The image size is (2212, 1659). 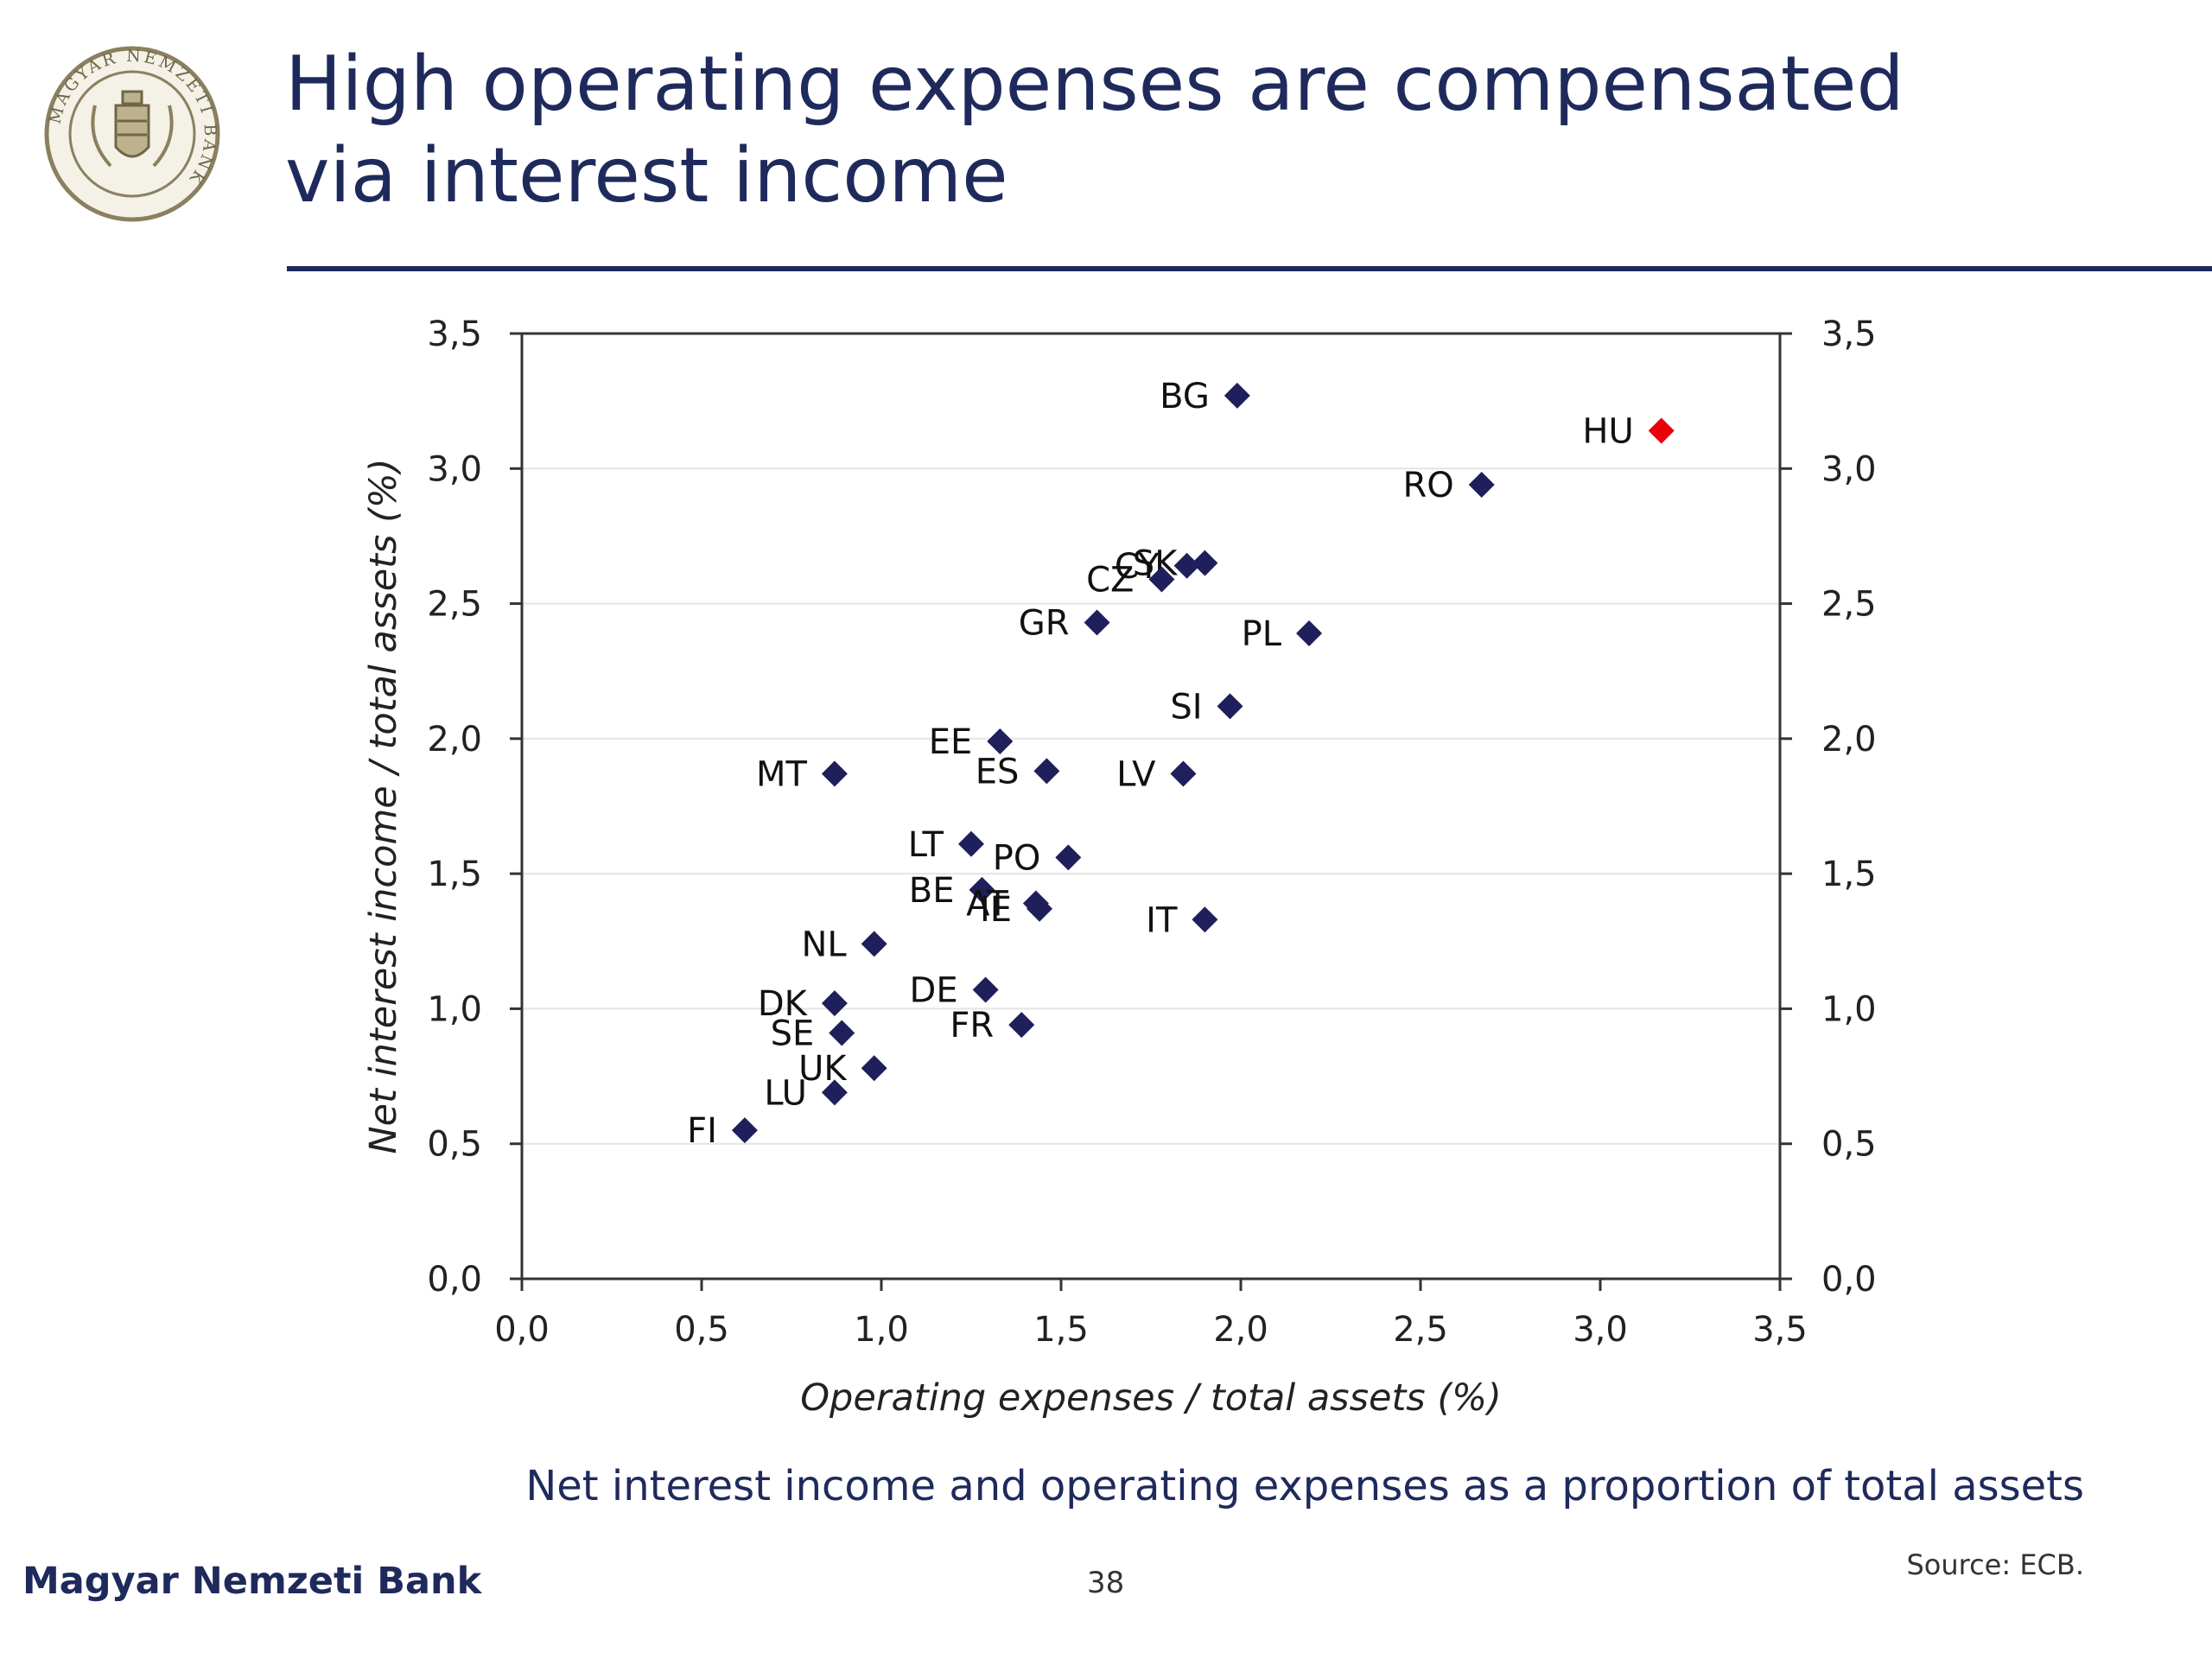 I want to click on x-tick-label: 2,0, so click(x=1240, y=1330).